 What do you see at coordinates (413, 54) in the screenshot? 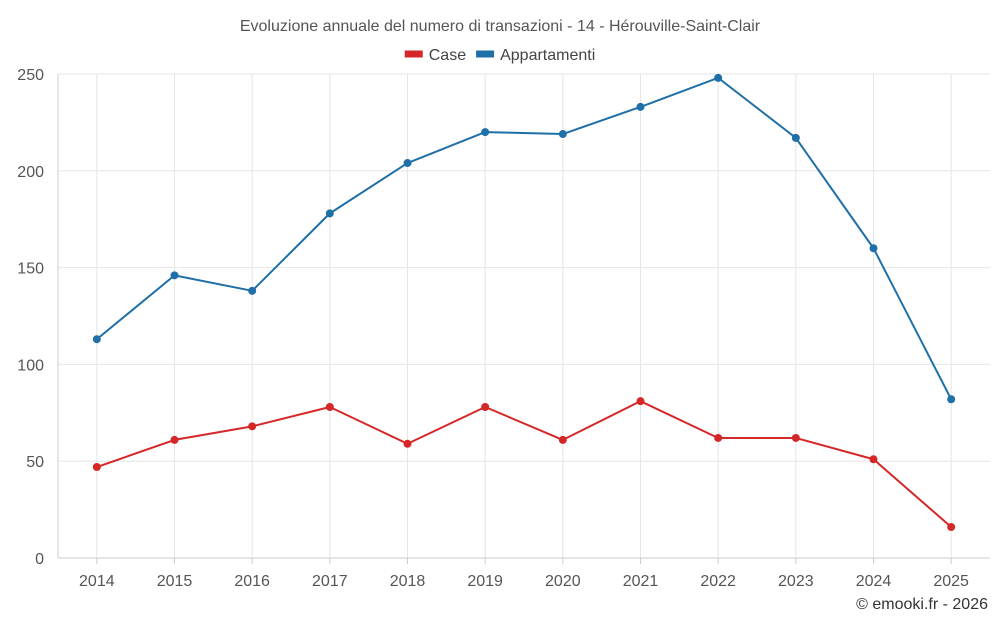
I see `legend-swatch-case` at bounding box center [413, 54].